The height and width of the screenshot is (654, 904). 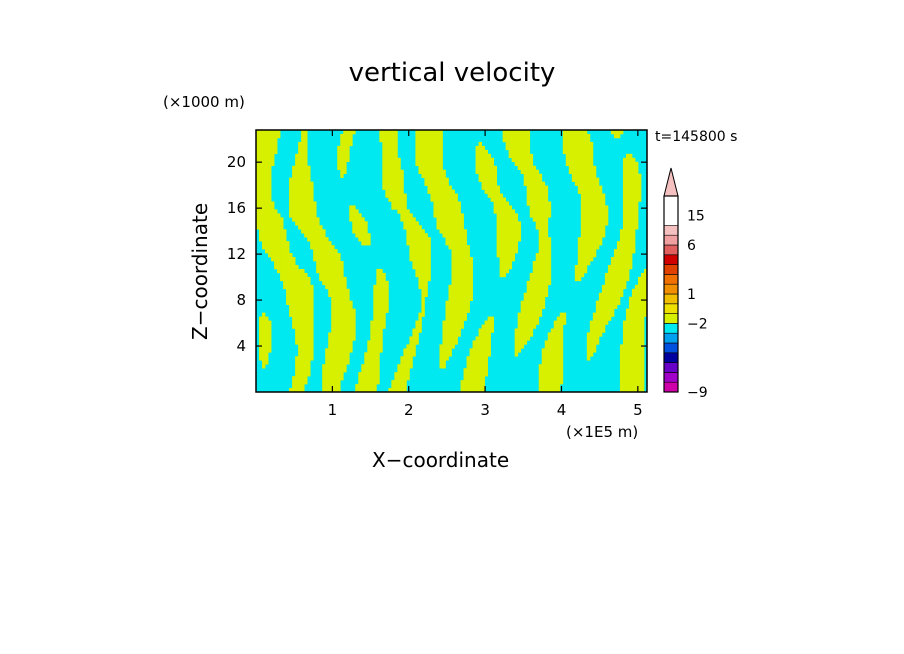 I want to click on y-tick-label: 20, so click(x=236, y=162).